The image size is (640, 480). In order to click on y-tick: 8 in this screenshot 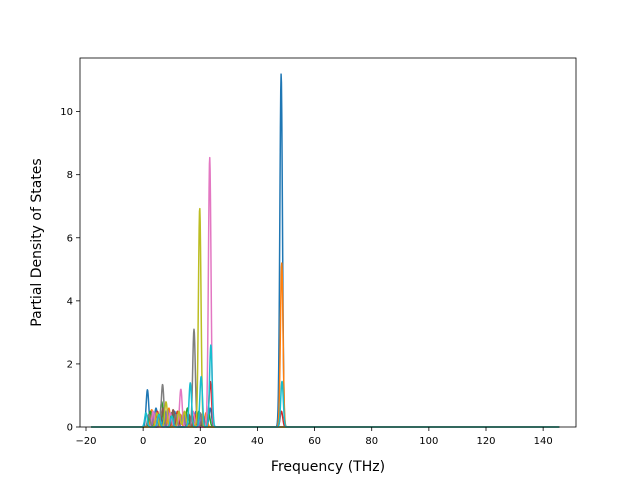, I will do `click(73, 175)`.